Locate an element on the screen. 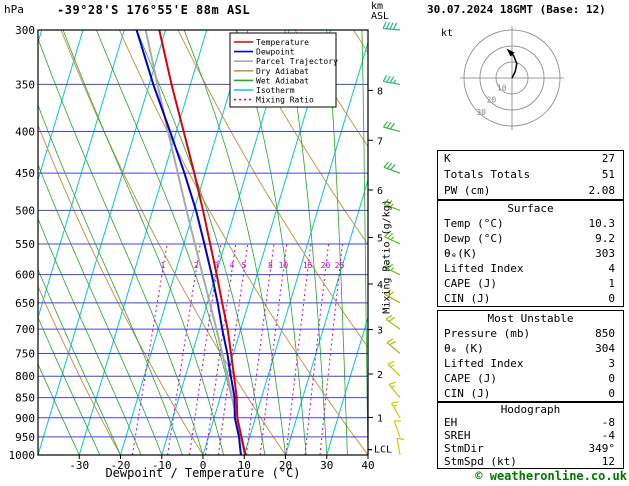  stat-value: 303 is located at coordinates (605, 253).